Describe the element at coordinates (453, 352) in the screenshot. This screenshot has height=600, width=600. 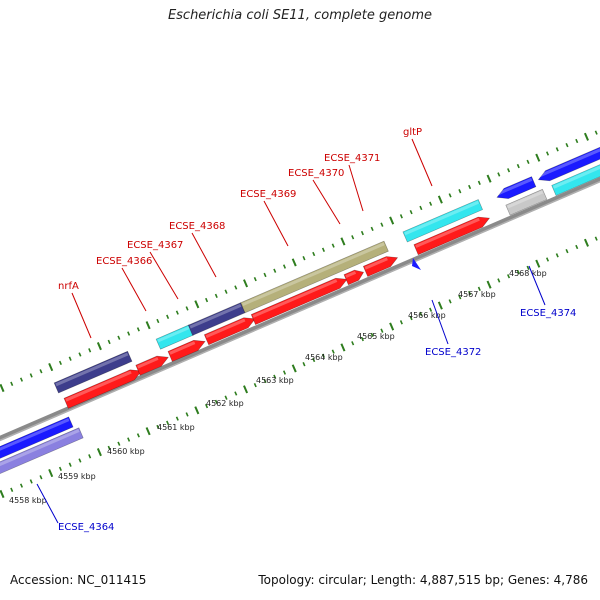
I see `gene-label-reverse: ECSE_4372` at that location.